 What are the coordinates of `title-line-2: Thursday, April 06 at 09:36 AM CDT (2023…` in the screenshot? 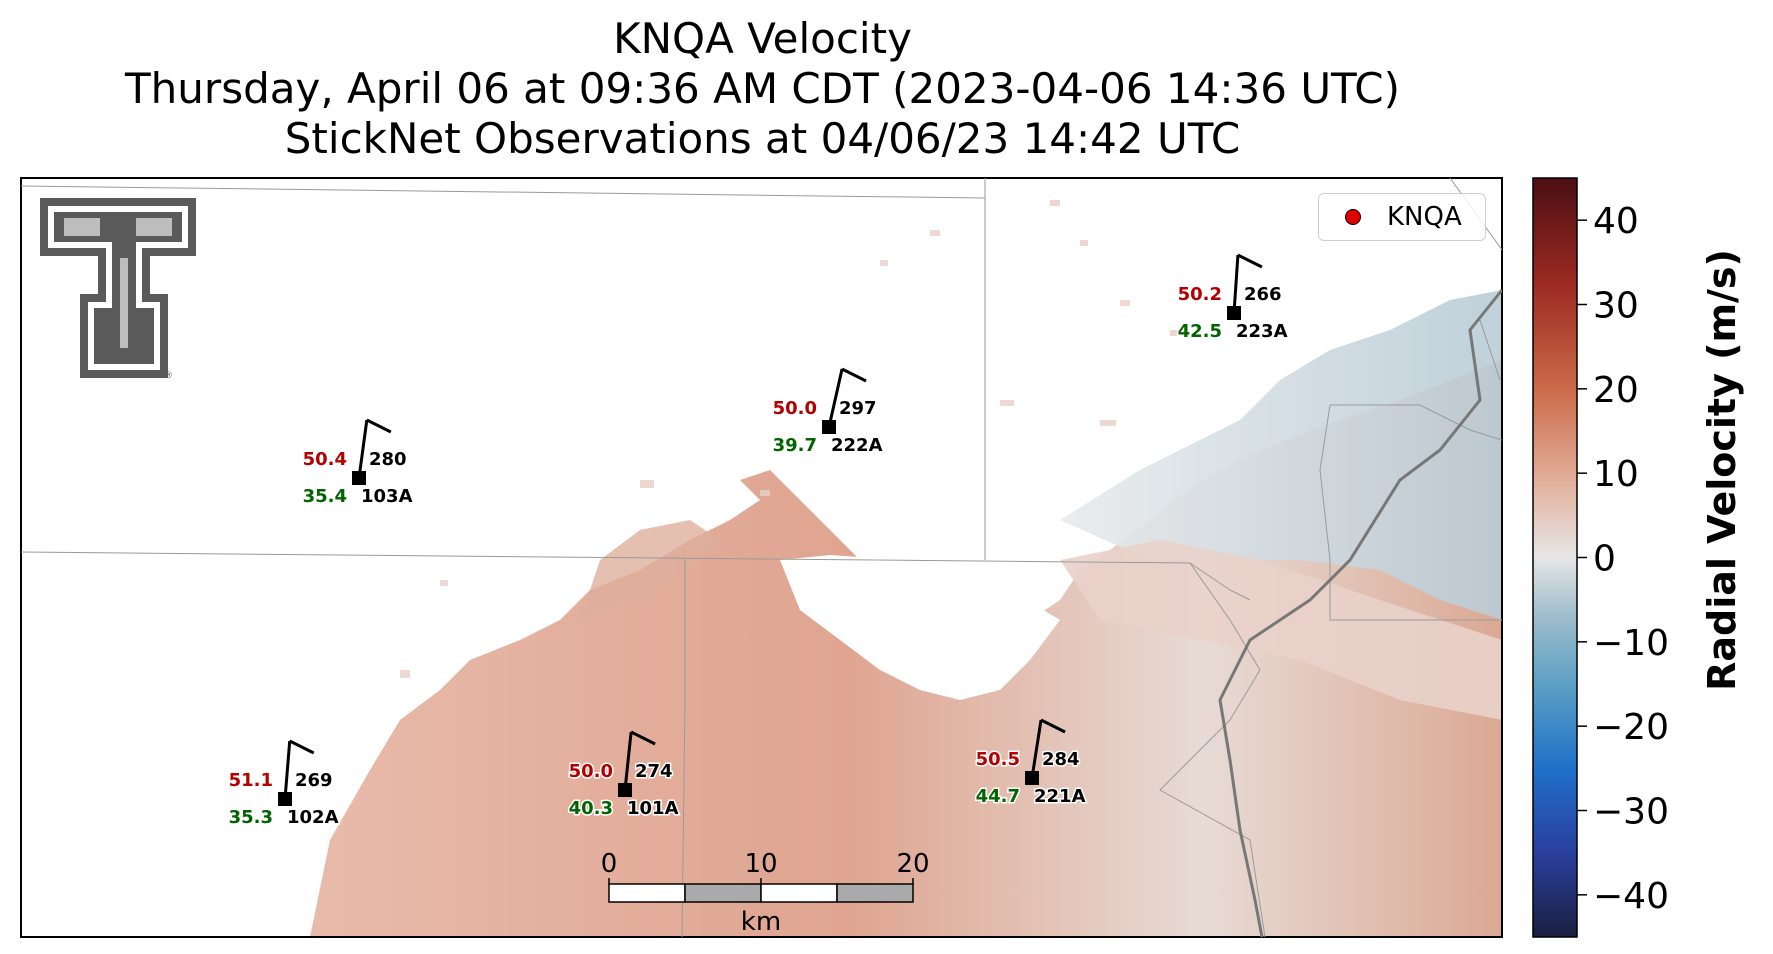 It's located at (762, 88).